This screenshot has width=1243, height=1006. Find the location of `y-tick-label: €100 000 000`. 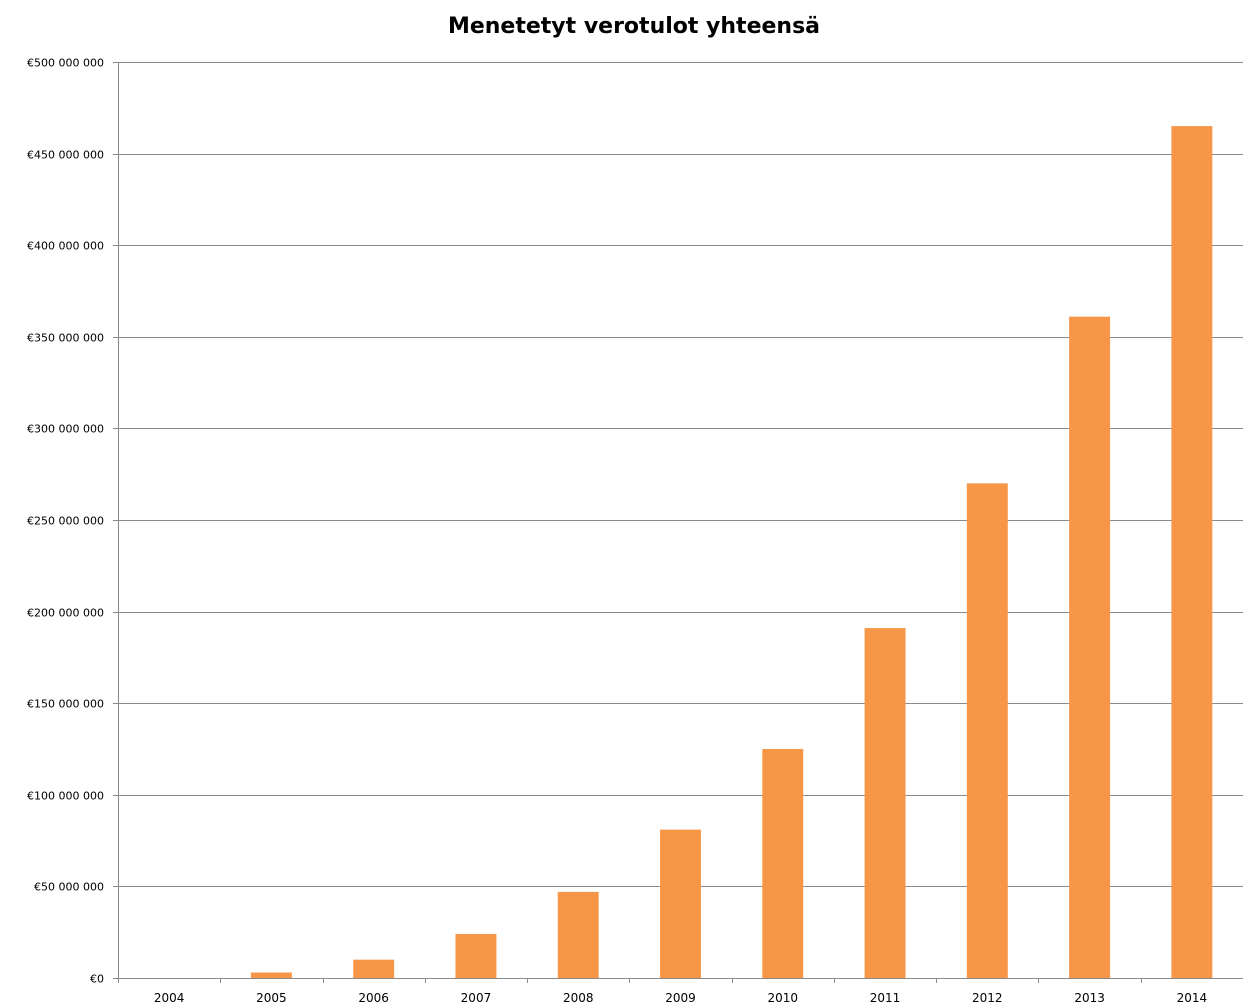

y-tick-label: €100 000 000 is located at coordinates (65, 796).